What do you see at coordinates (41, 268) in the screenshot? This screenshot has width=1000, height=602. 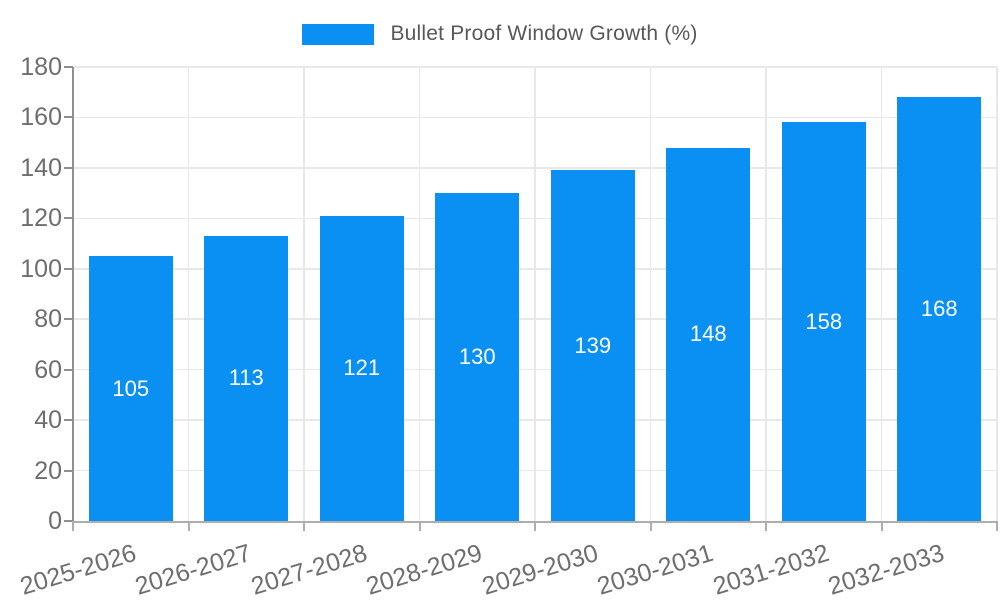 I see `y-axis-tick-label: 100` at bounding box center [41, 268].